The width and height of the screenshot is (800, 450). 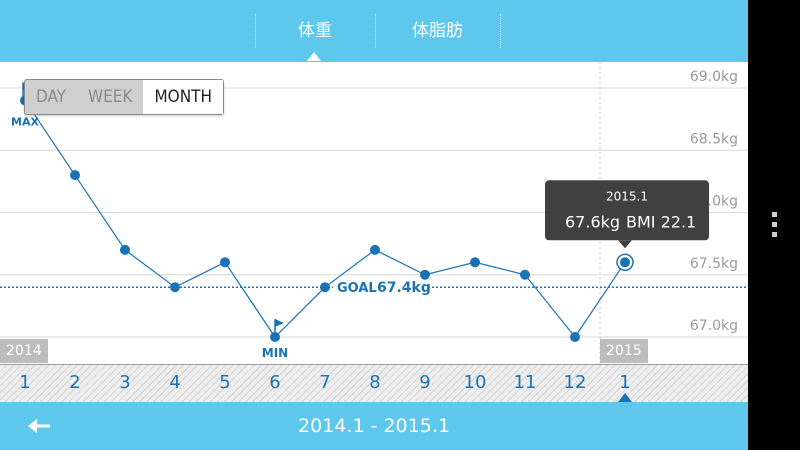 What do you see at coordinates (110, 97) in the screenshot?
I see `range-week-button: WEEK` at bounding box center [110, 97].